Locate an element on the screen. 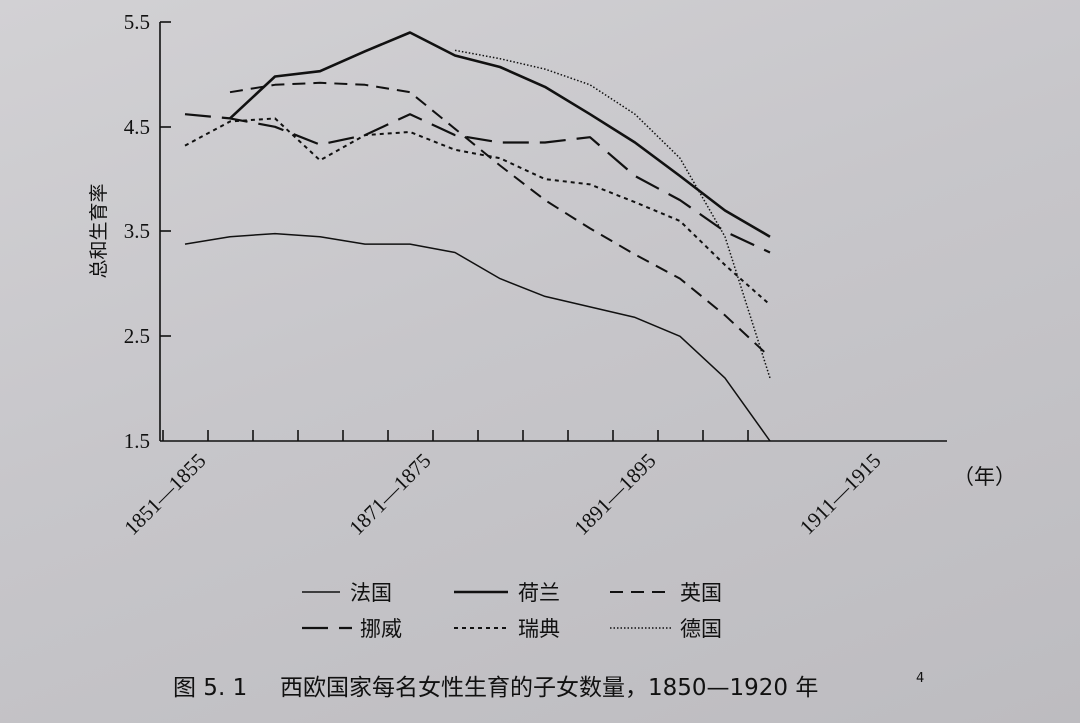 The width and height of the screenshot is (1080, 723). x-ticks is located at coordinates (455, 435).